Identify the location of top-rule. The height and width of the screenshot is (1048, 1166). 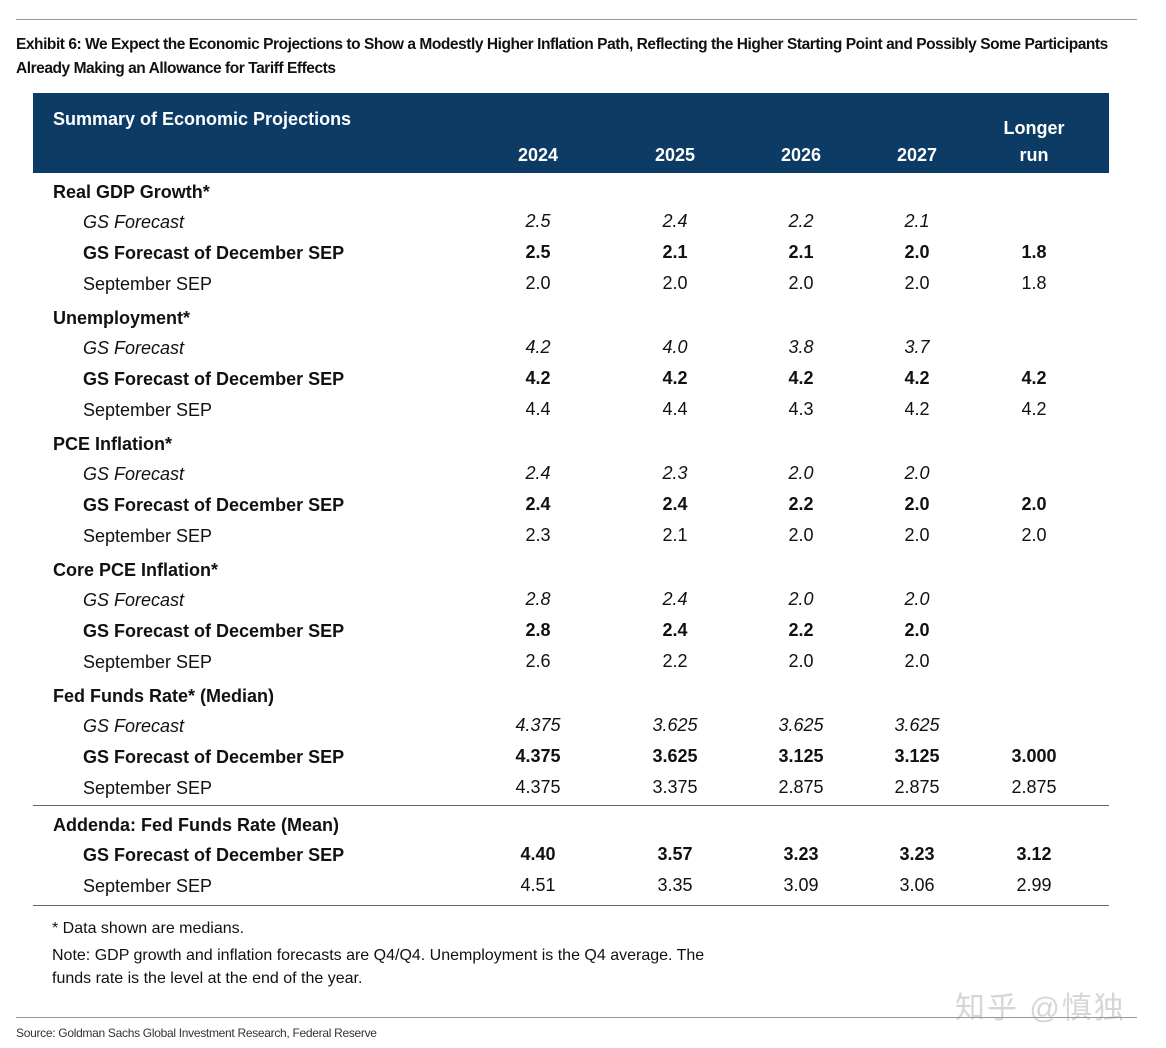
(576, 19).